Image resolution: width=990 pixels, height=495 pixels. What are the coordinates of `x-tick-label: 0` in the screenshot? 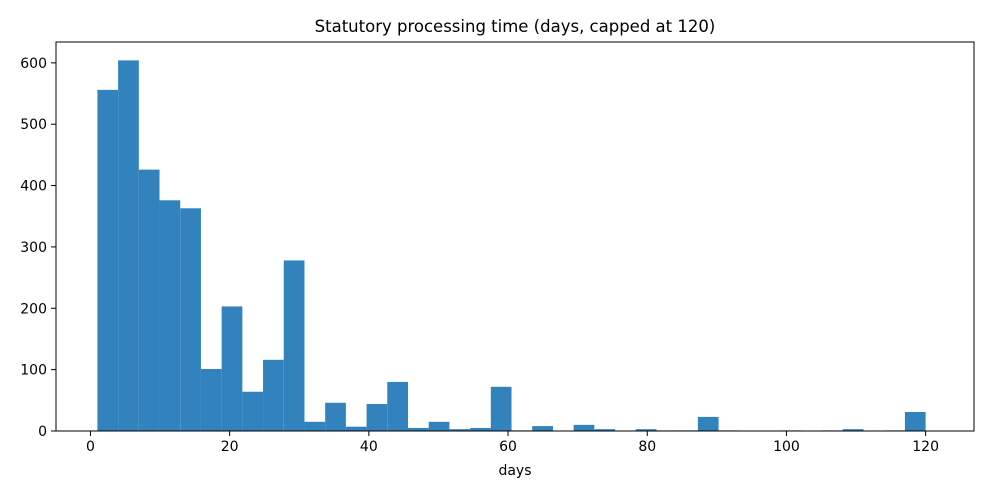 It's located at (90, 447).